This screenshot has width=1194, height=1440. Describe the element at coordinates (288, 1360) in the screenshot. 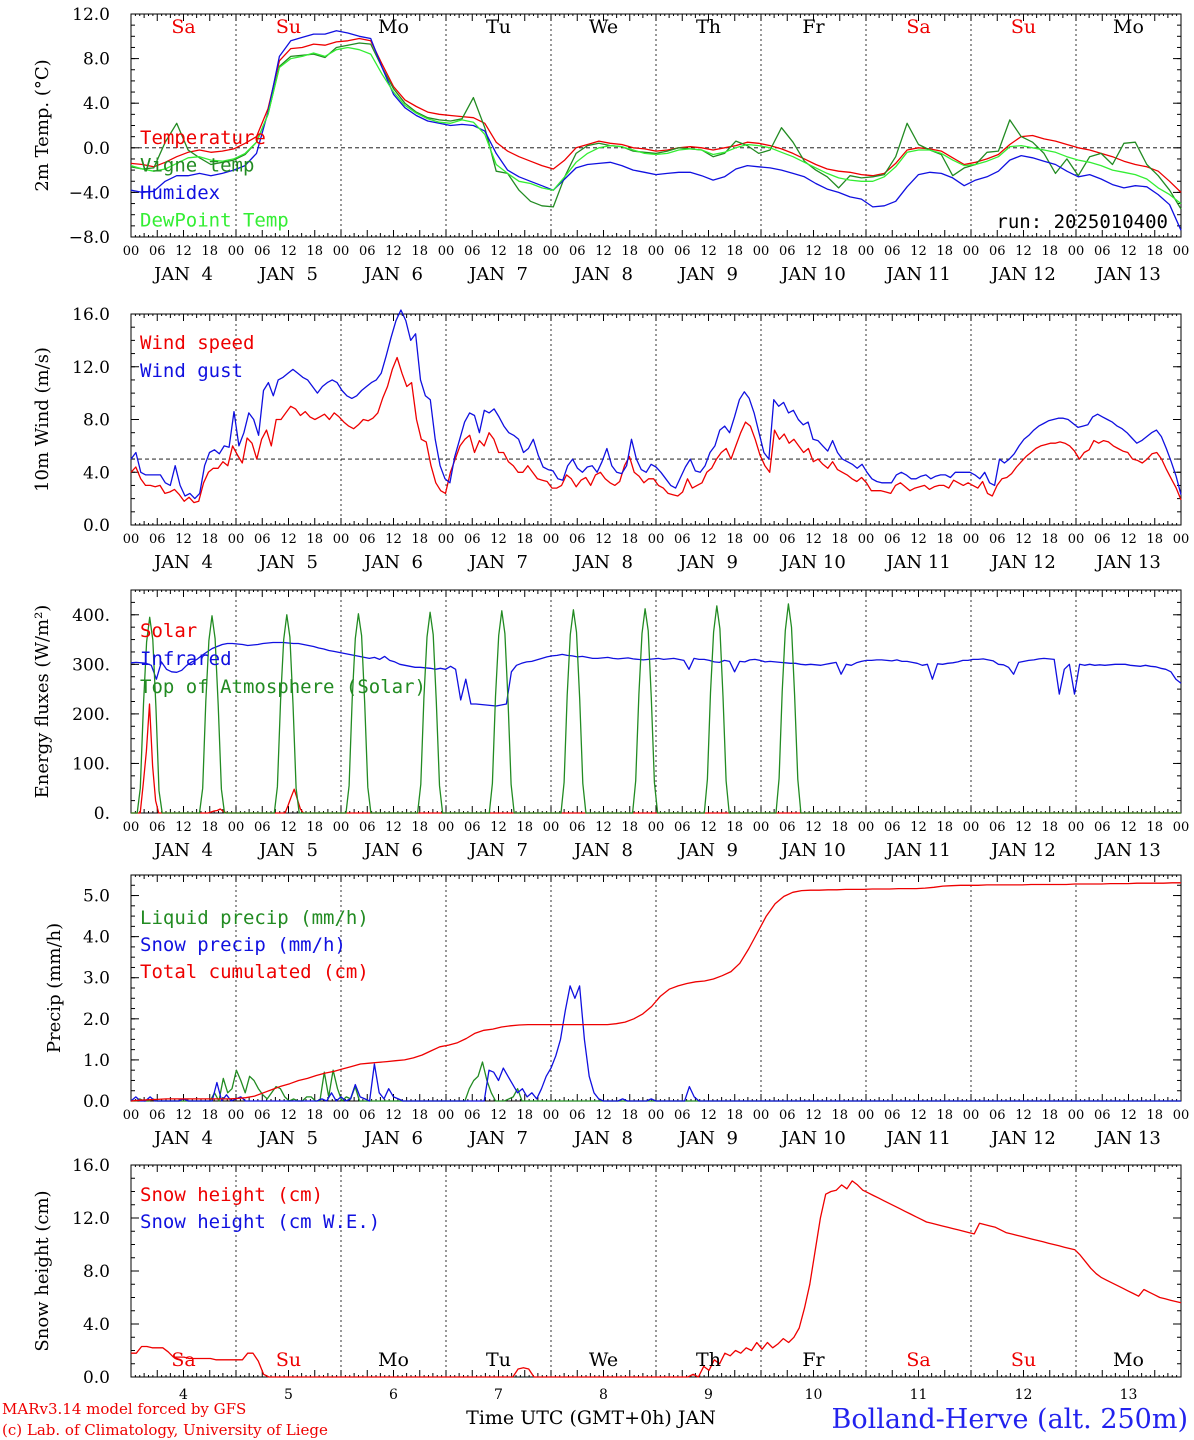

I see `day-name: Su` at that location.